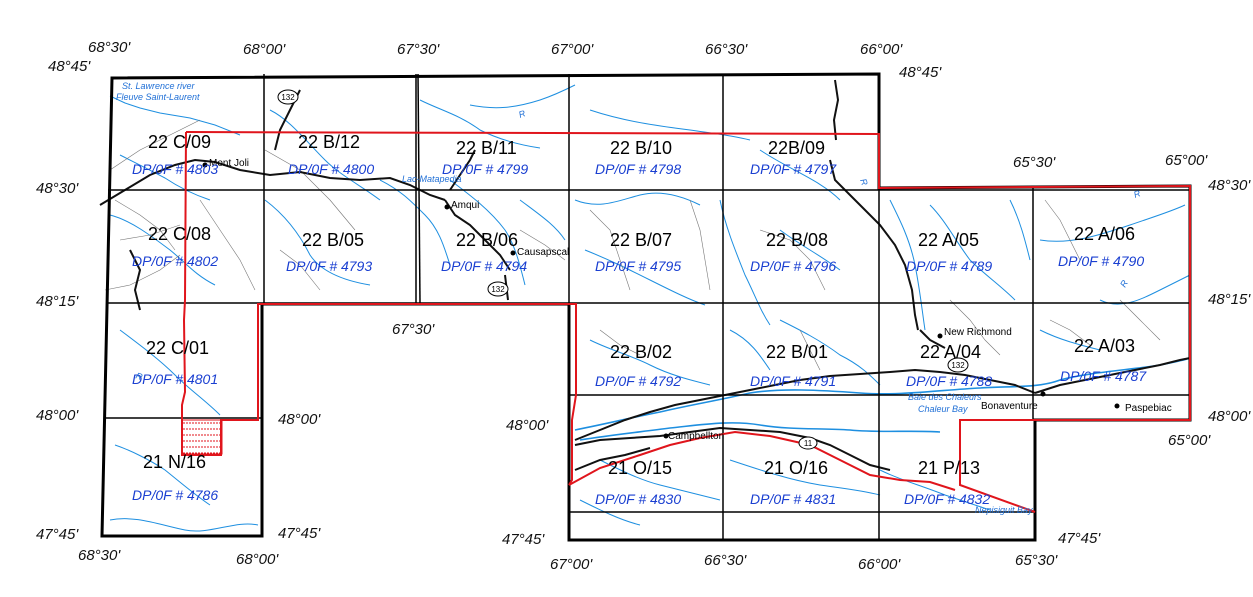 The width and height of the screenshot is (1253, 597). What do you see at coordinates (947, 499) in the screenshot?
I see `dp-number: DP/0F # 4832` at bounding box center [947, 499].